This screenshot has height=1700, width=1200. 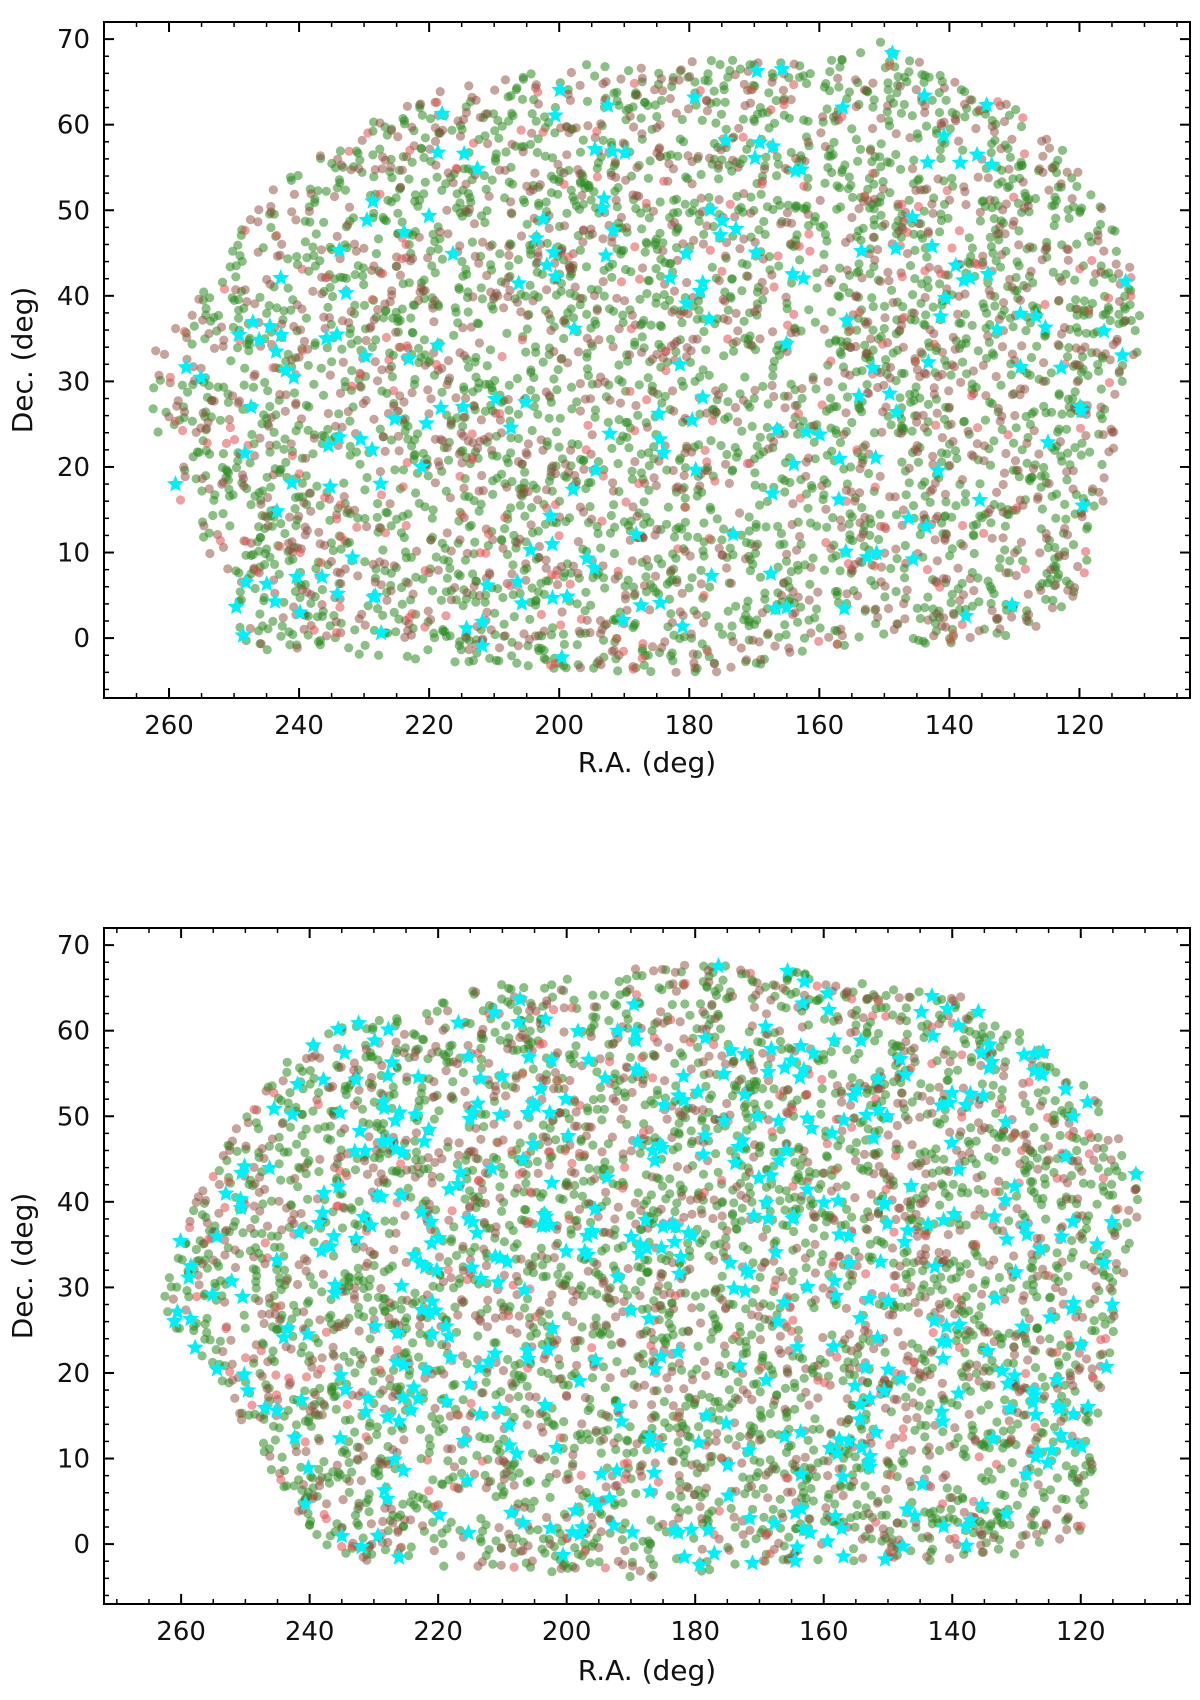 What do you see at coordinates (1080, 726) in the screenshot?
I see `x-tick-label: 120` at bounding box center [1080, 726].